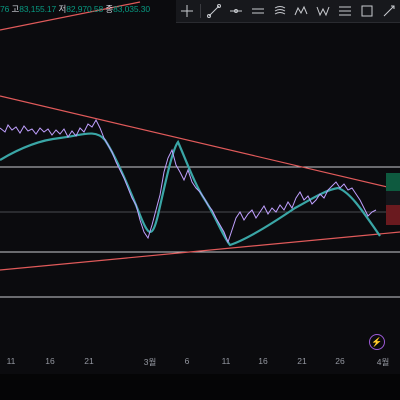 This screenshot has width=400, height=400. I want to click on x-label: 26, so click(340, 361).